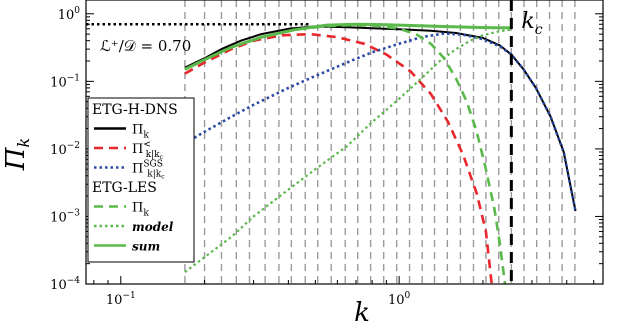 The image size is (619, 328). What do you see at coordinates (65, 284) in the screenshot?
I see `y-tick-label: 10⁻⁴` at bounding box center [65, 284].